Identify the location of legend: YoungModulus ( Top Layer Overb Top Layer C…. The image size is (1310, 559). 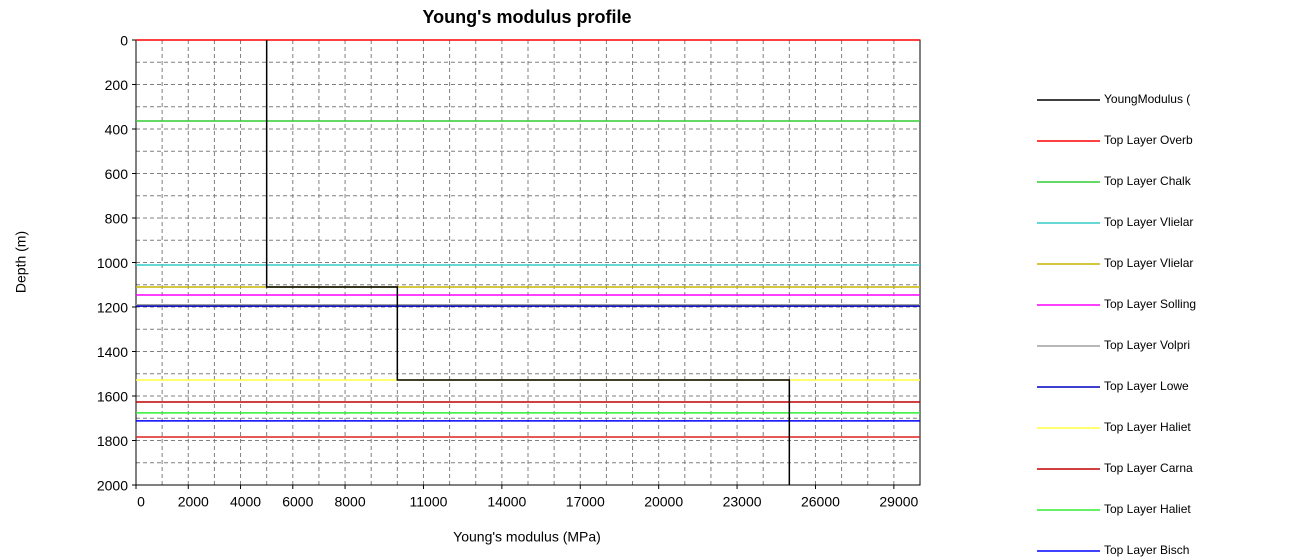
(1150, 324).